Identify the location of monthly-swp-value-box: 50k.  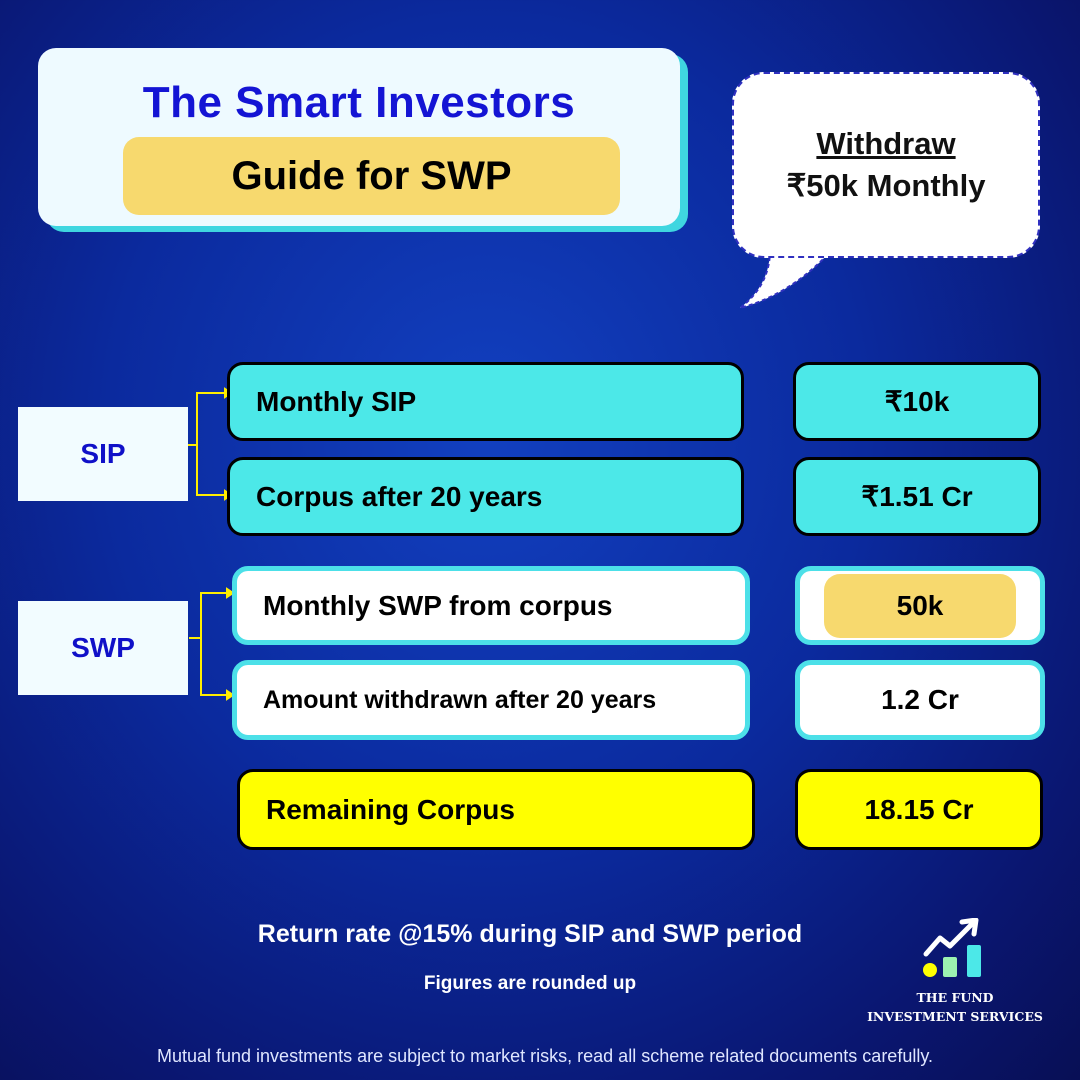
(920, 605).